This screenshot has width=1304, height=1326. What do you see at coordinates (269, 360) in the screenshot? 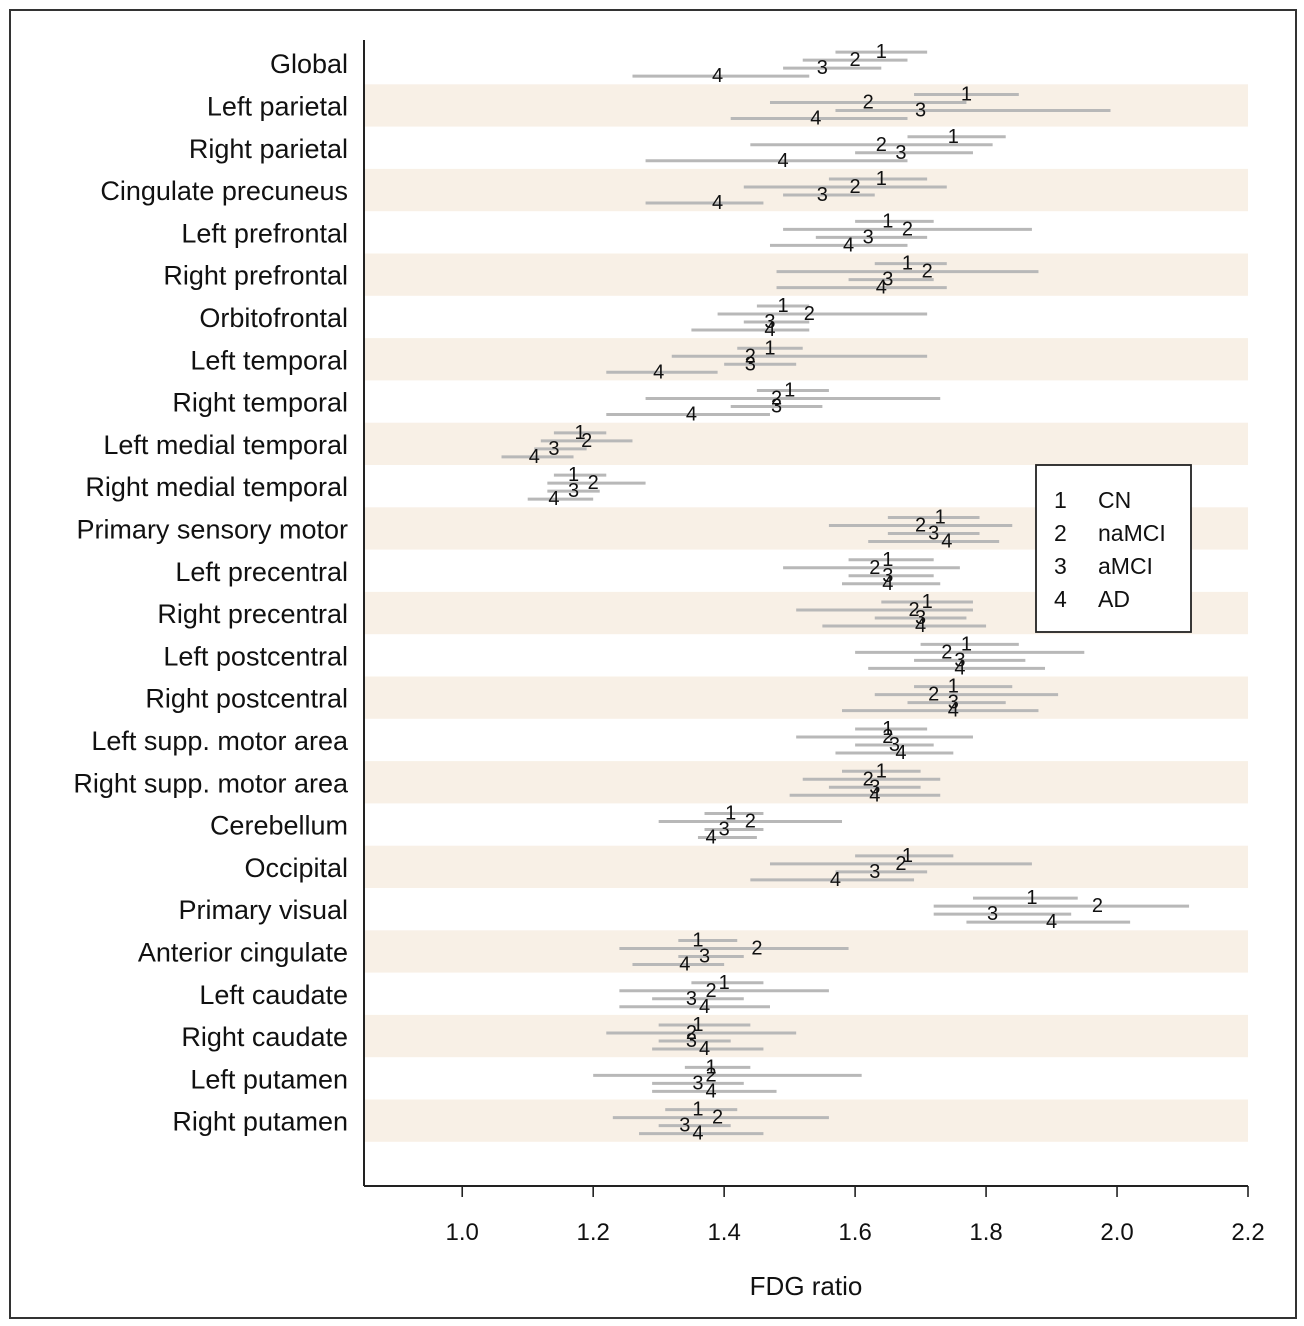
I see `region-label: Left temporal` at bounding box center [269, 360].